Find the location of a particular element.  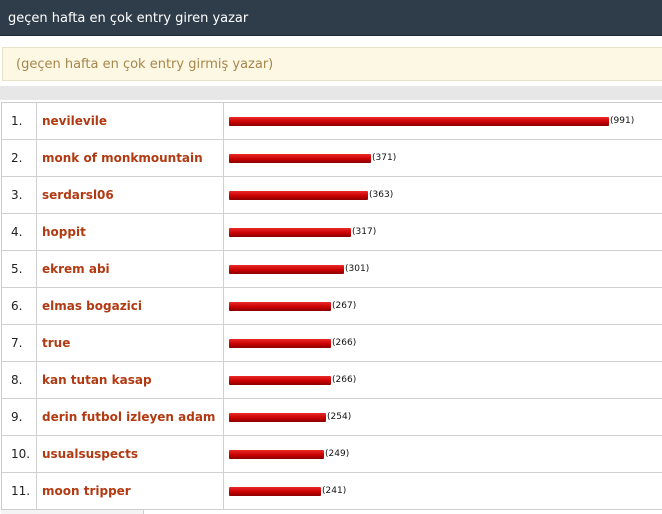

entry-count-cell: (371) is located at coordinates (443, 158).